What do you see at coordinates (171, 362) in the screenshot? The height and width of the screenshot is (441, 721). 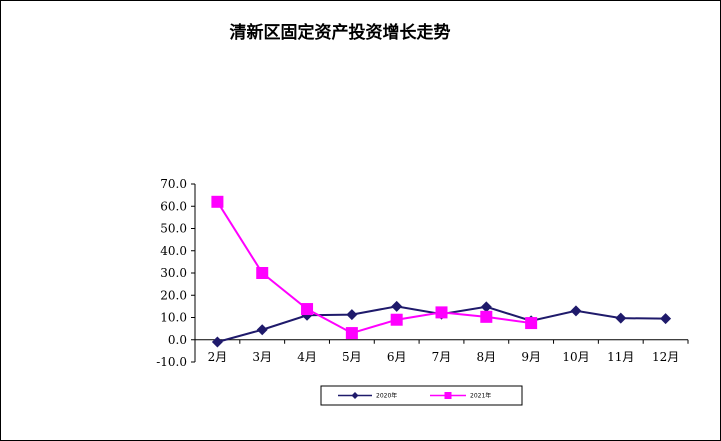 I see `y-tick-label: -10.0` at bounding box center [171, 362].